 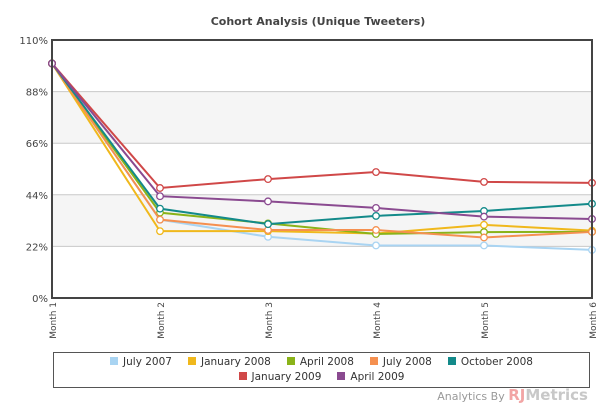 What do you see at coordinates (37, 144) in the screenshot?
I see `y-tick-label: 66%` at bounding box center [37, 144].